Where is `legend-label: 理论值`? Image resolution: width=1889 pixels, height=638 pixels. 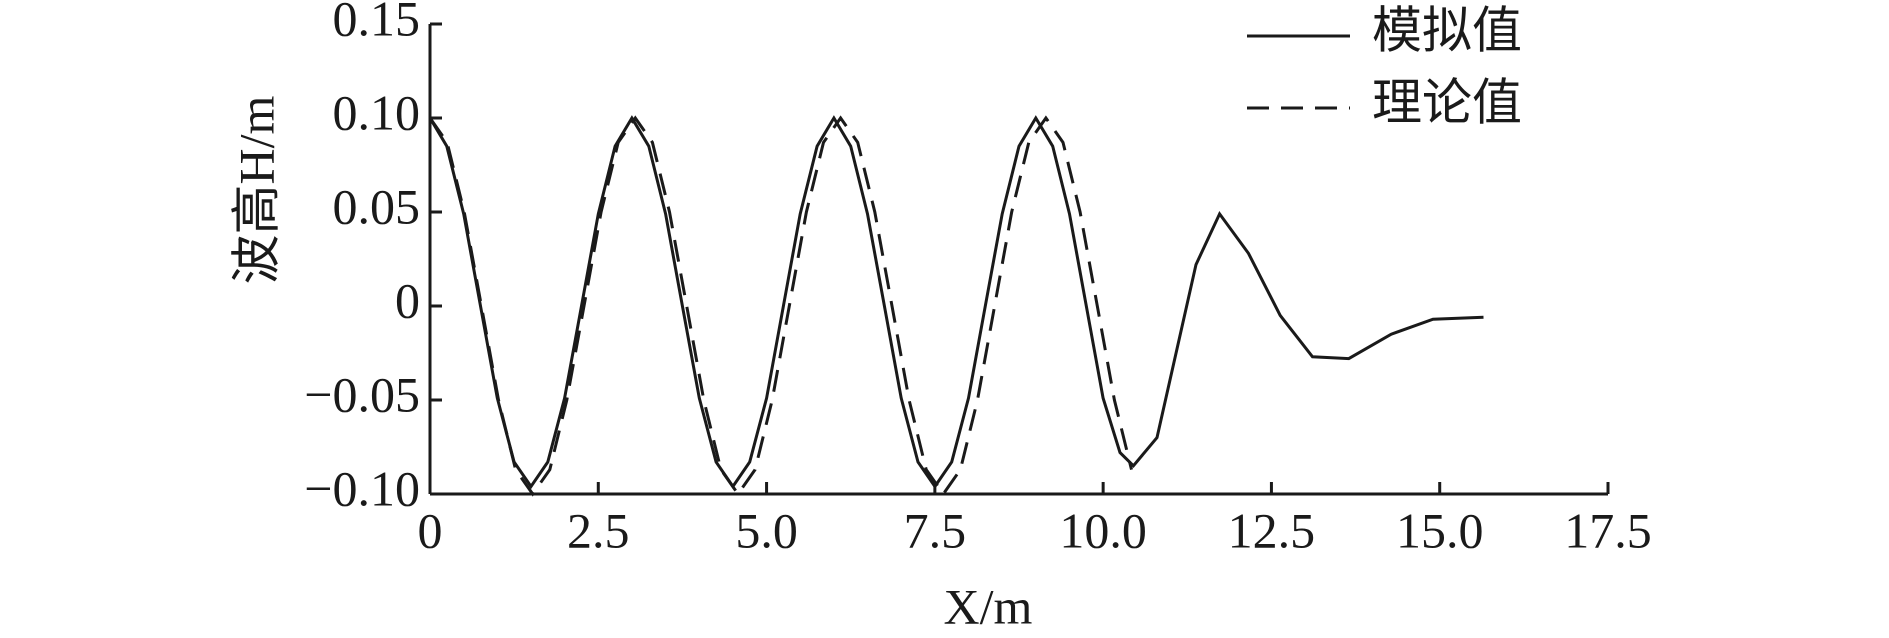
legend-label: 理论值 is located at coordinates (1447, 102).